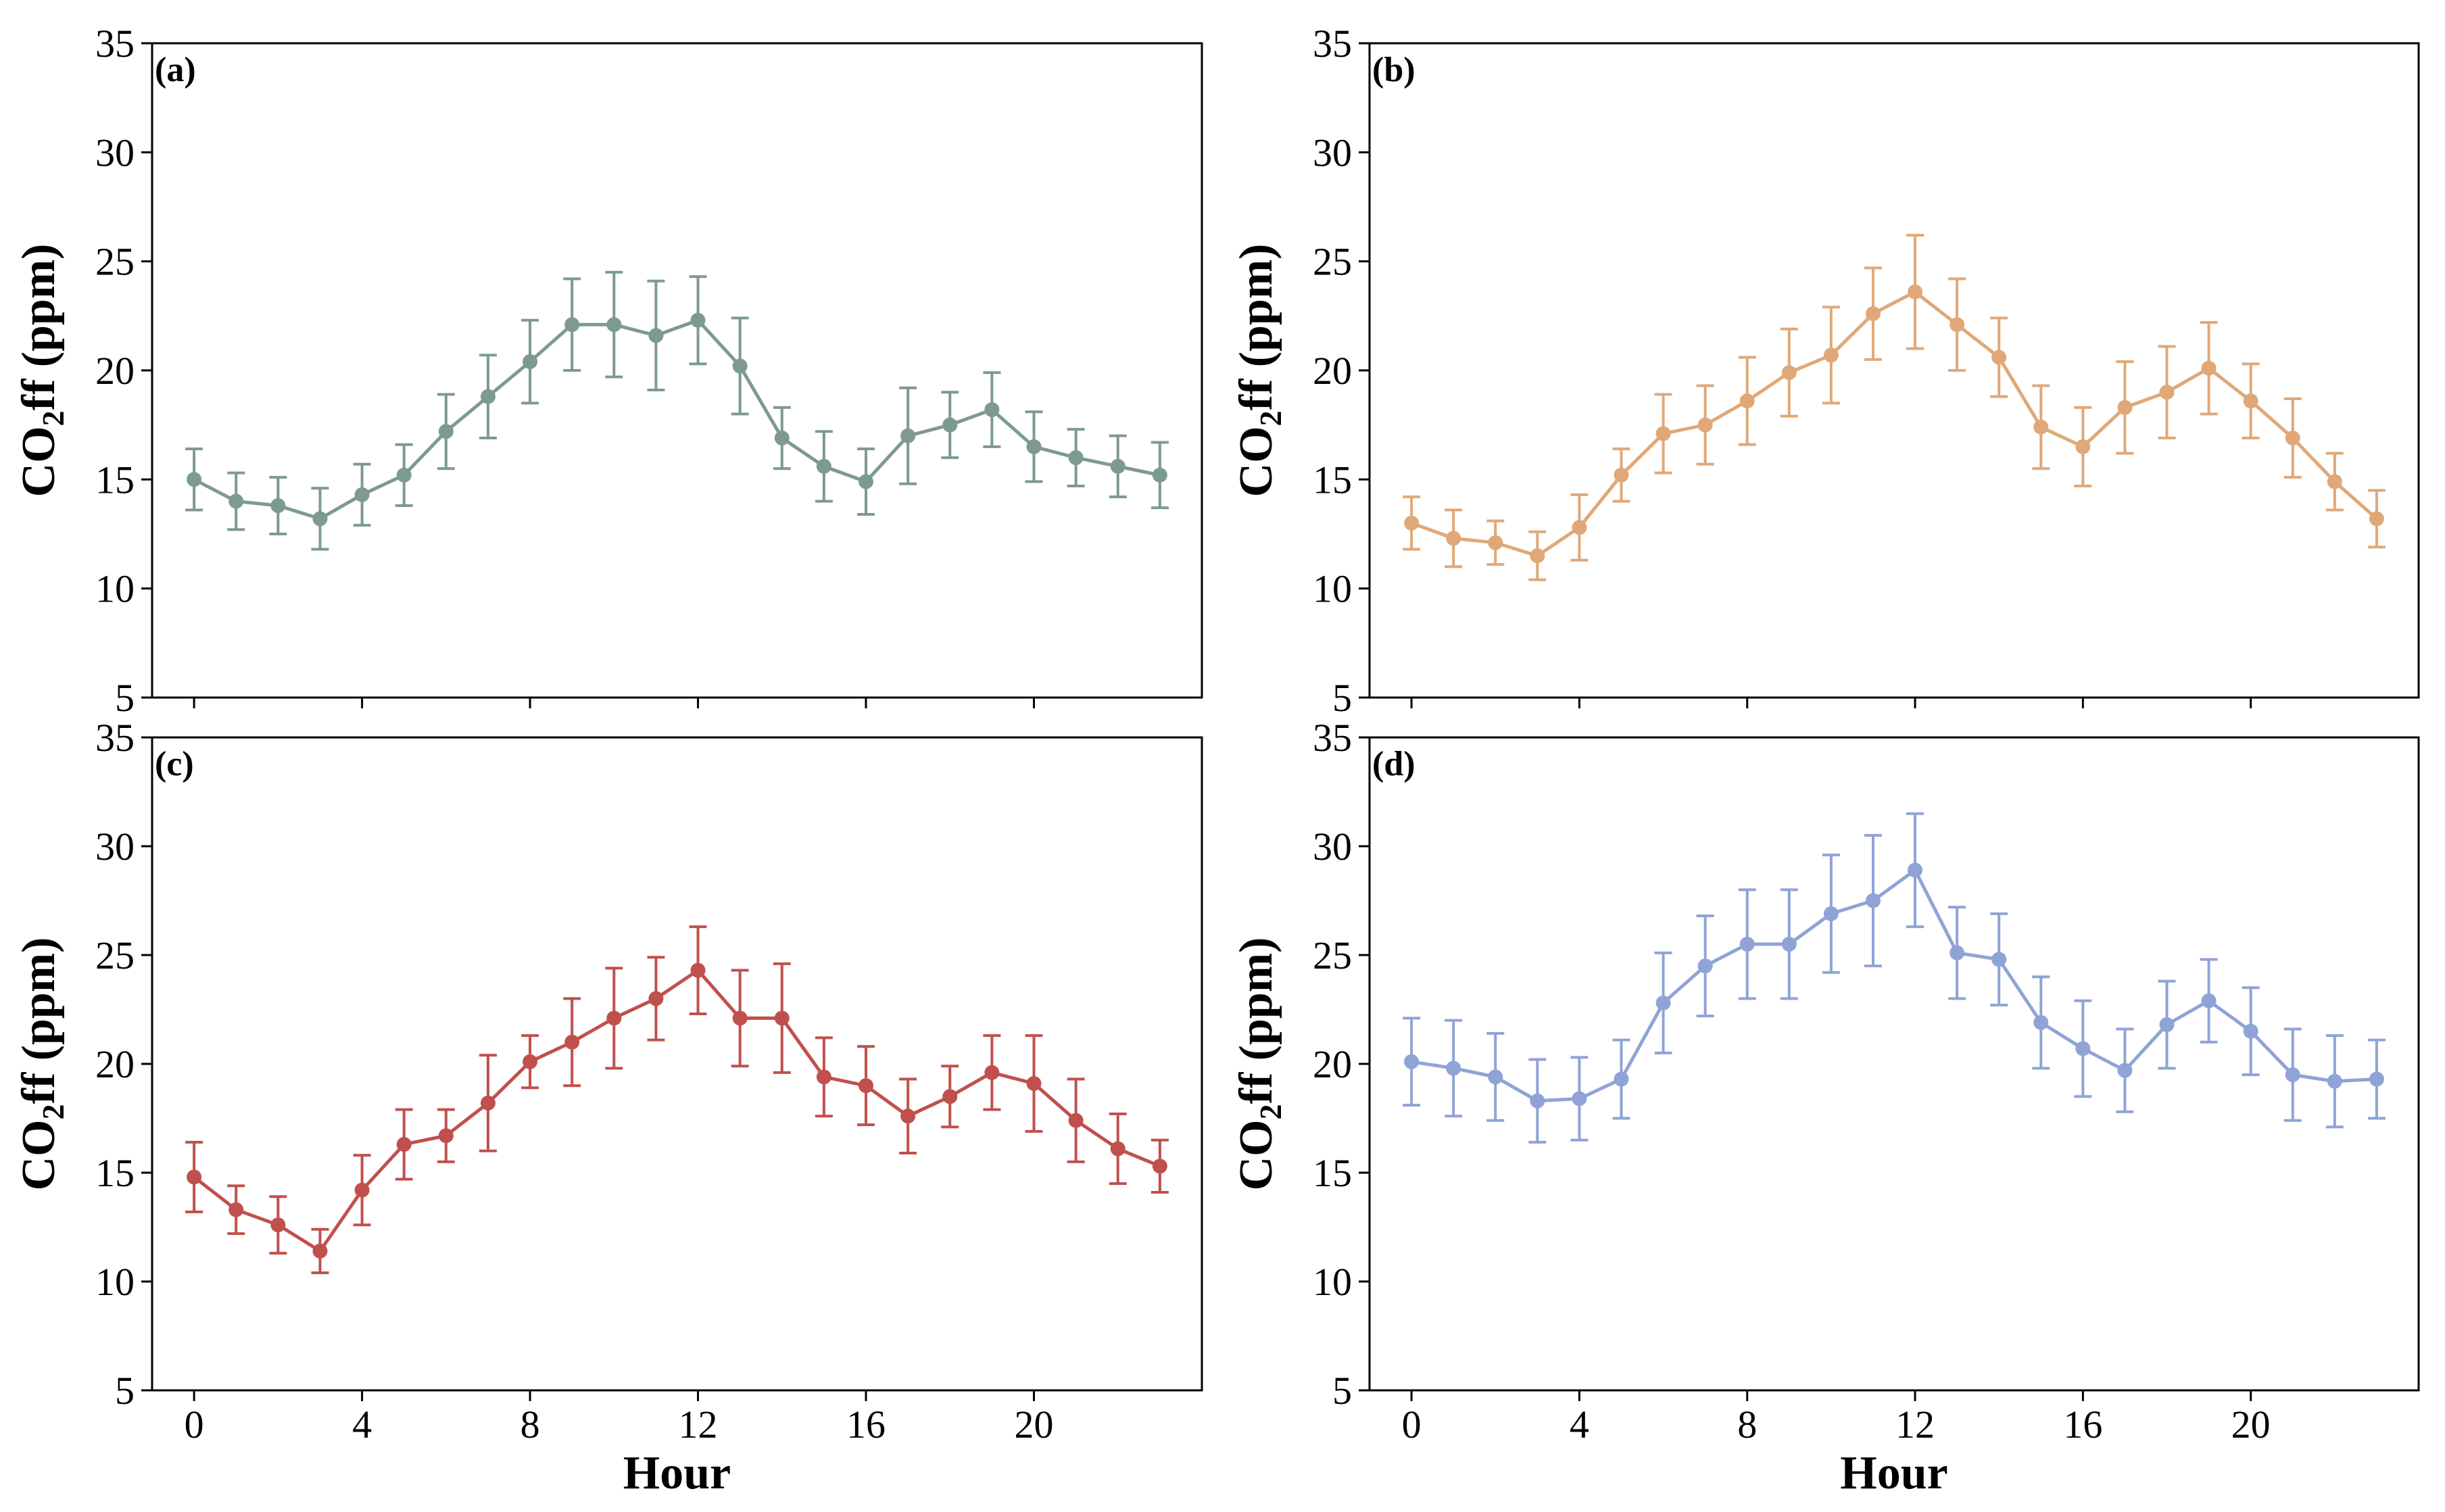  I want to click on y-tick-label: 15, so click(1333, 480).